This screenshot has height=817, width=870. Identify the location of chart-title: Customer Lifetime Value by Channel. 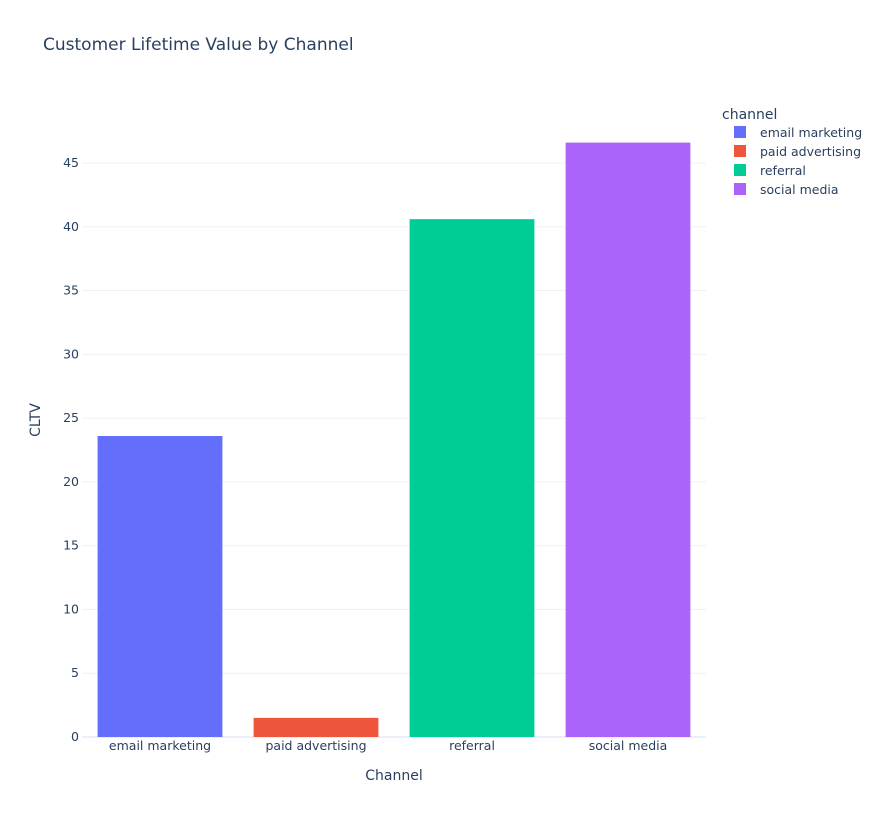
(198, 45).